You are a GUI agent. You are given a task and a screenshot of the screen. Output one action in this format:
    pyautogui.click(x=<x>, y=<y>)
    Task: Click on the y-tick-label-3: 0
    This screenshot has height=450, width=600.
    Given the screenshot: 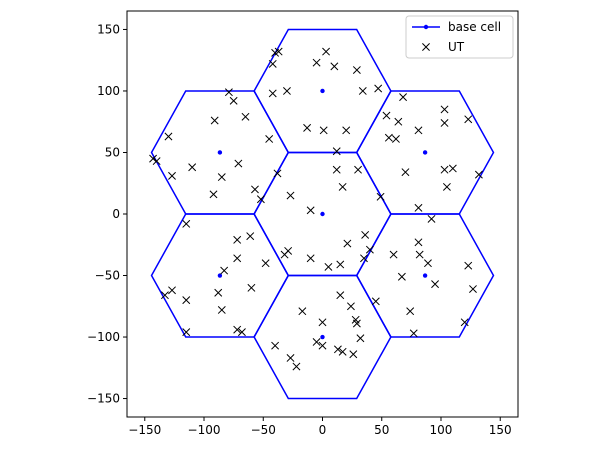 What is the action you would take?
    pyautogui.click(x=116, y=214)
    